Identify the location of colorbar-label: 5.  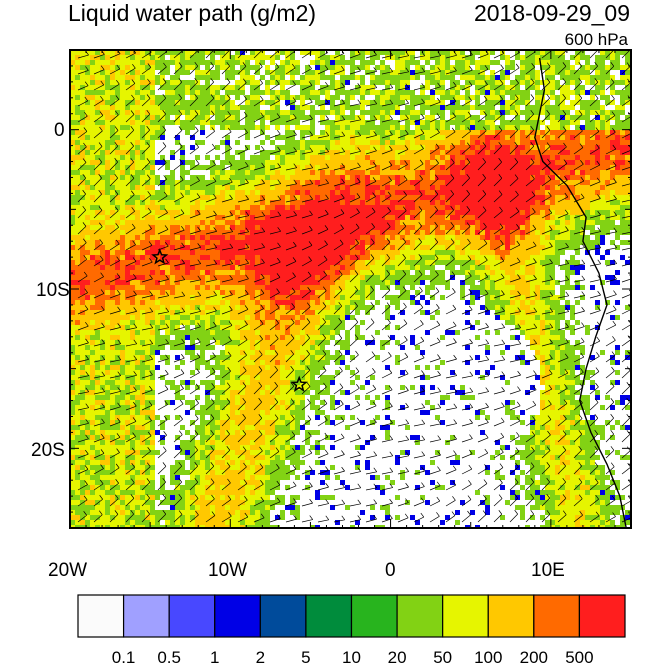
(305, 658).